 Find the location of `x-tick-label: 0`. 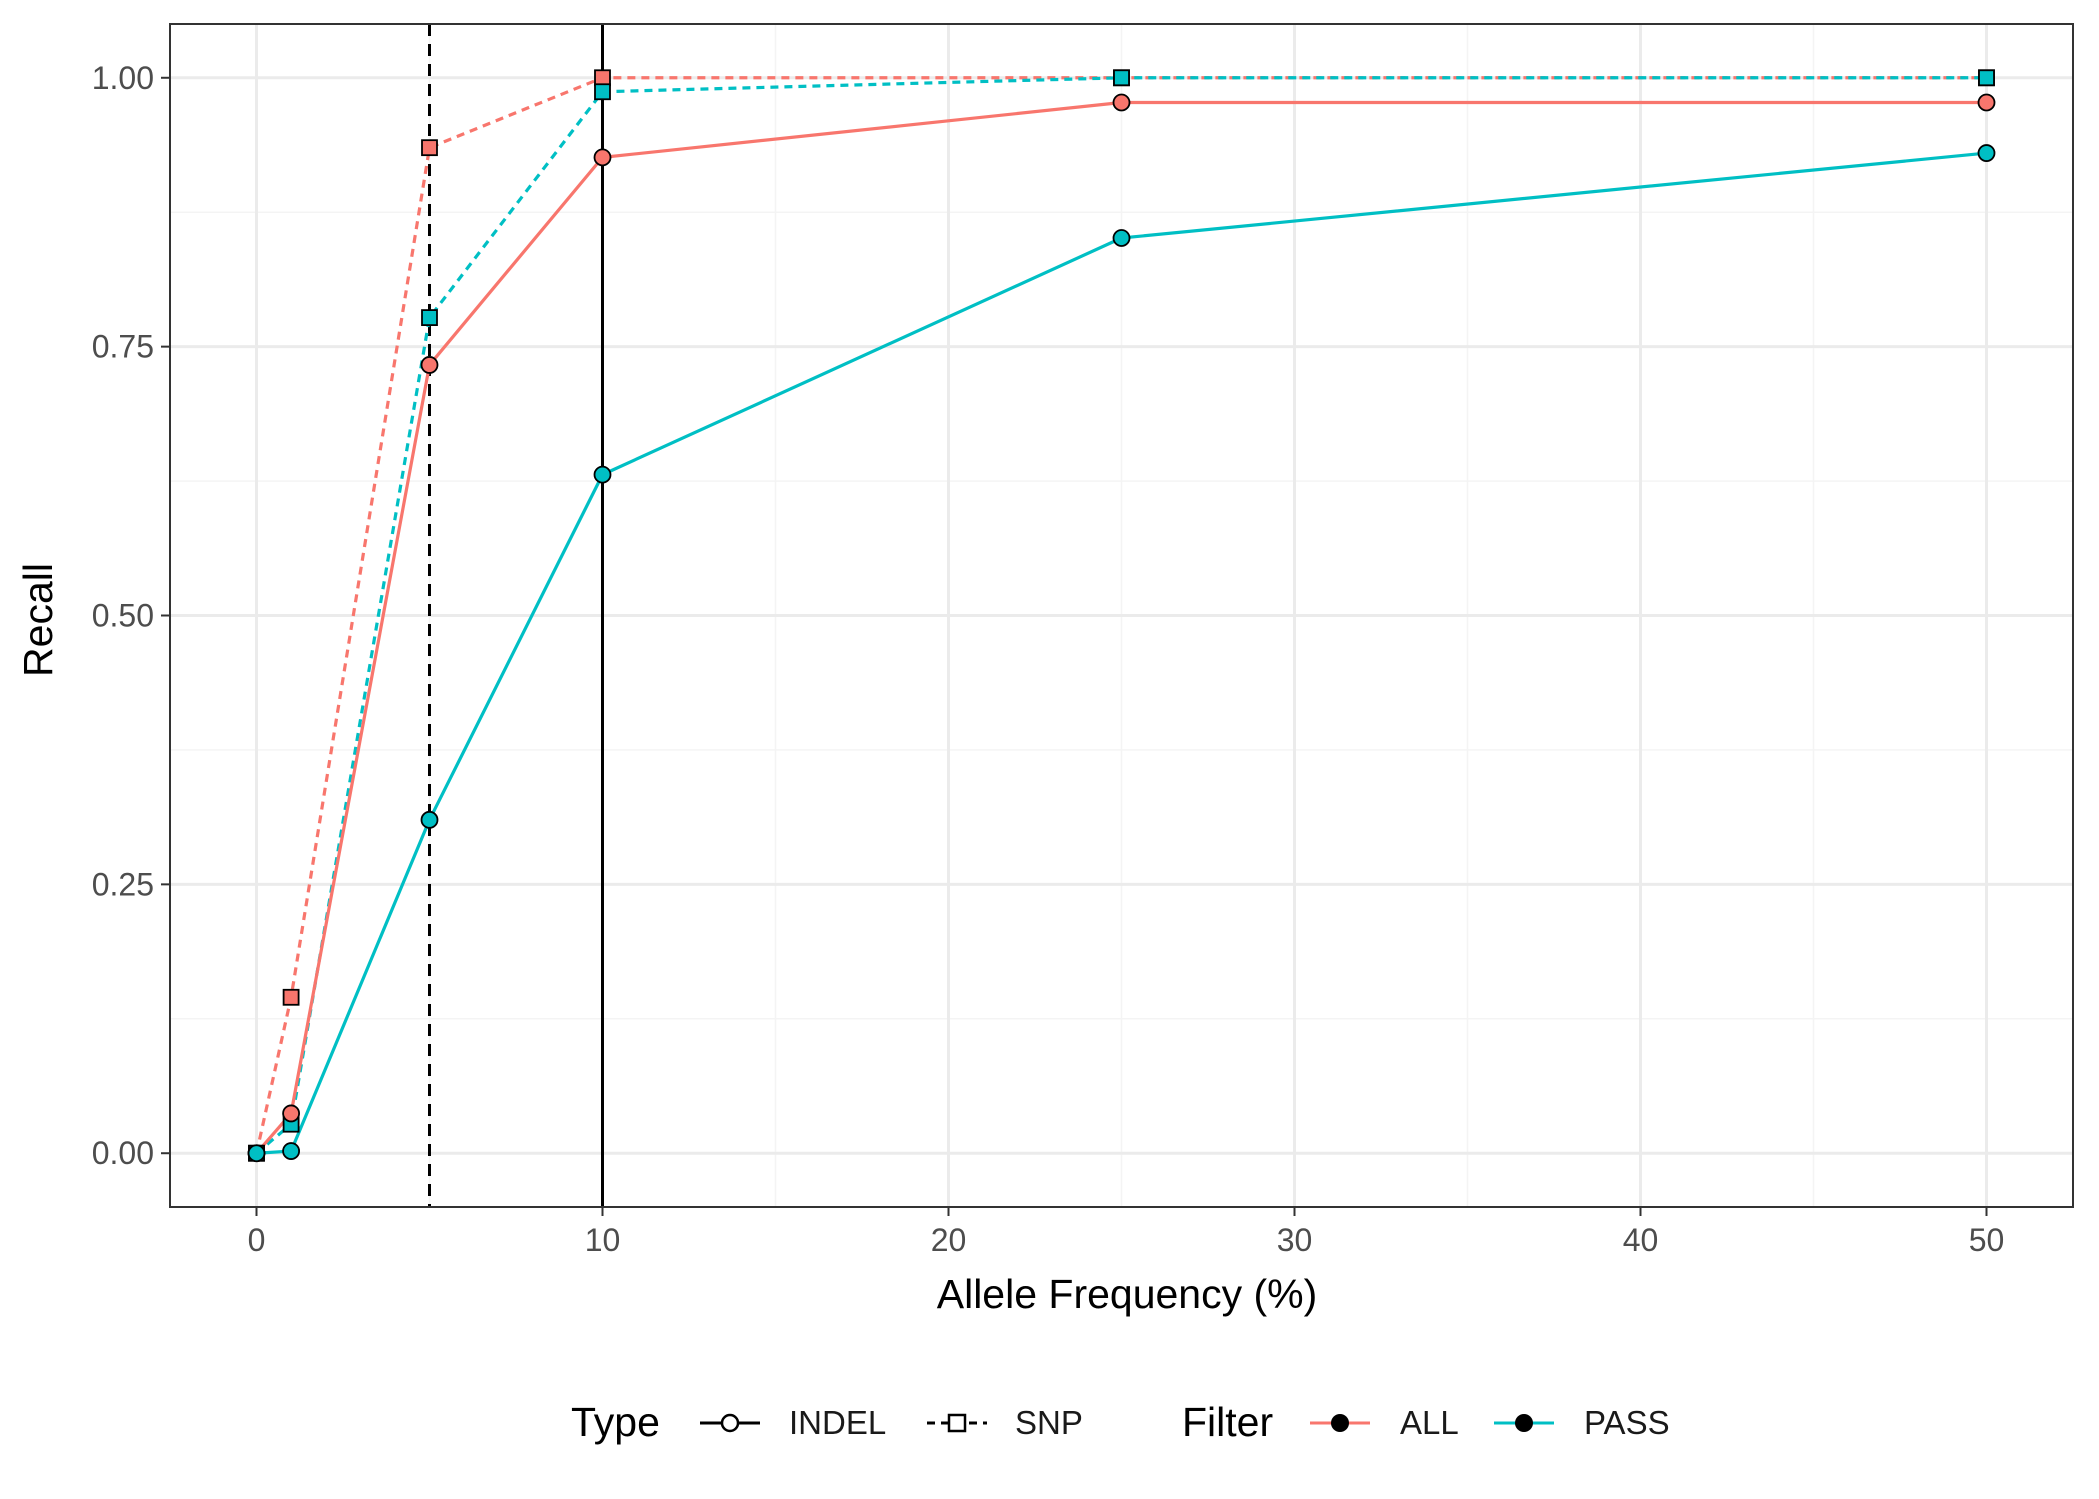

x-tick-label: 0 is located at coordinates (257, 1240).